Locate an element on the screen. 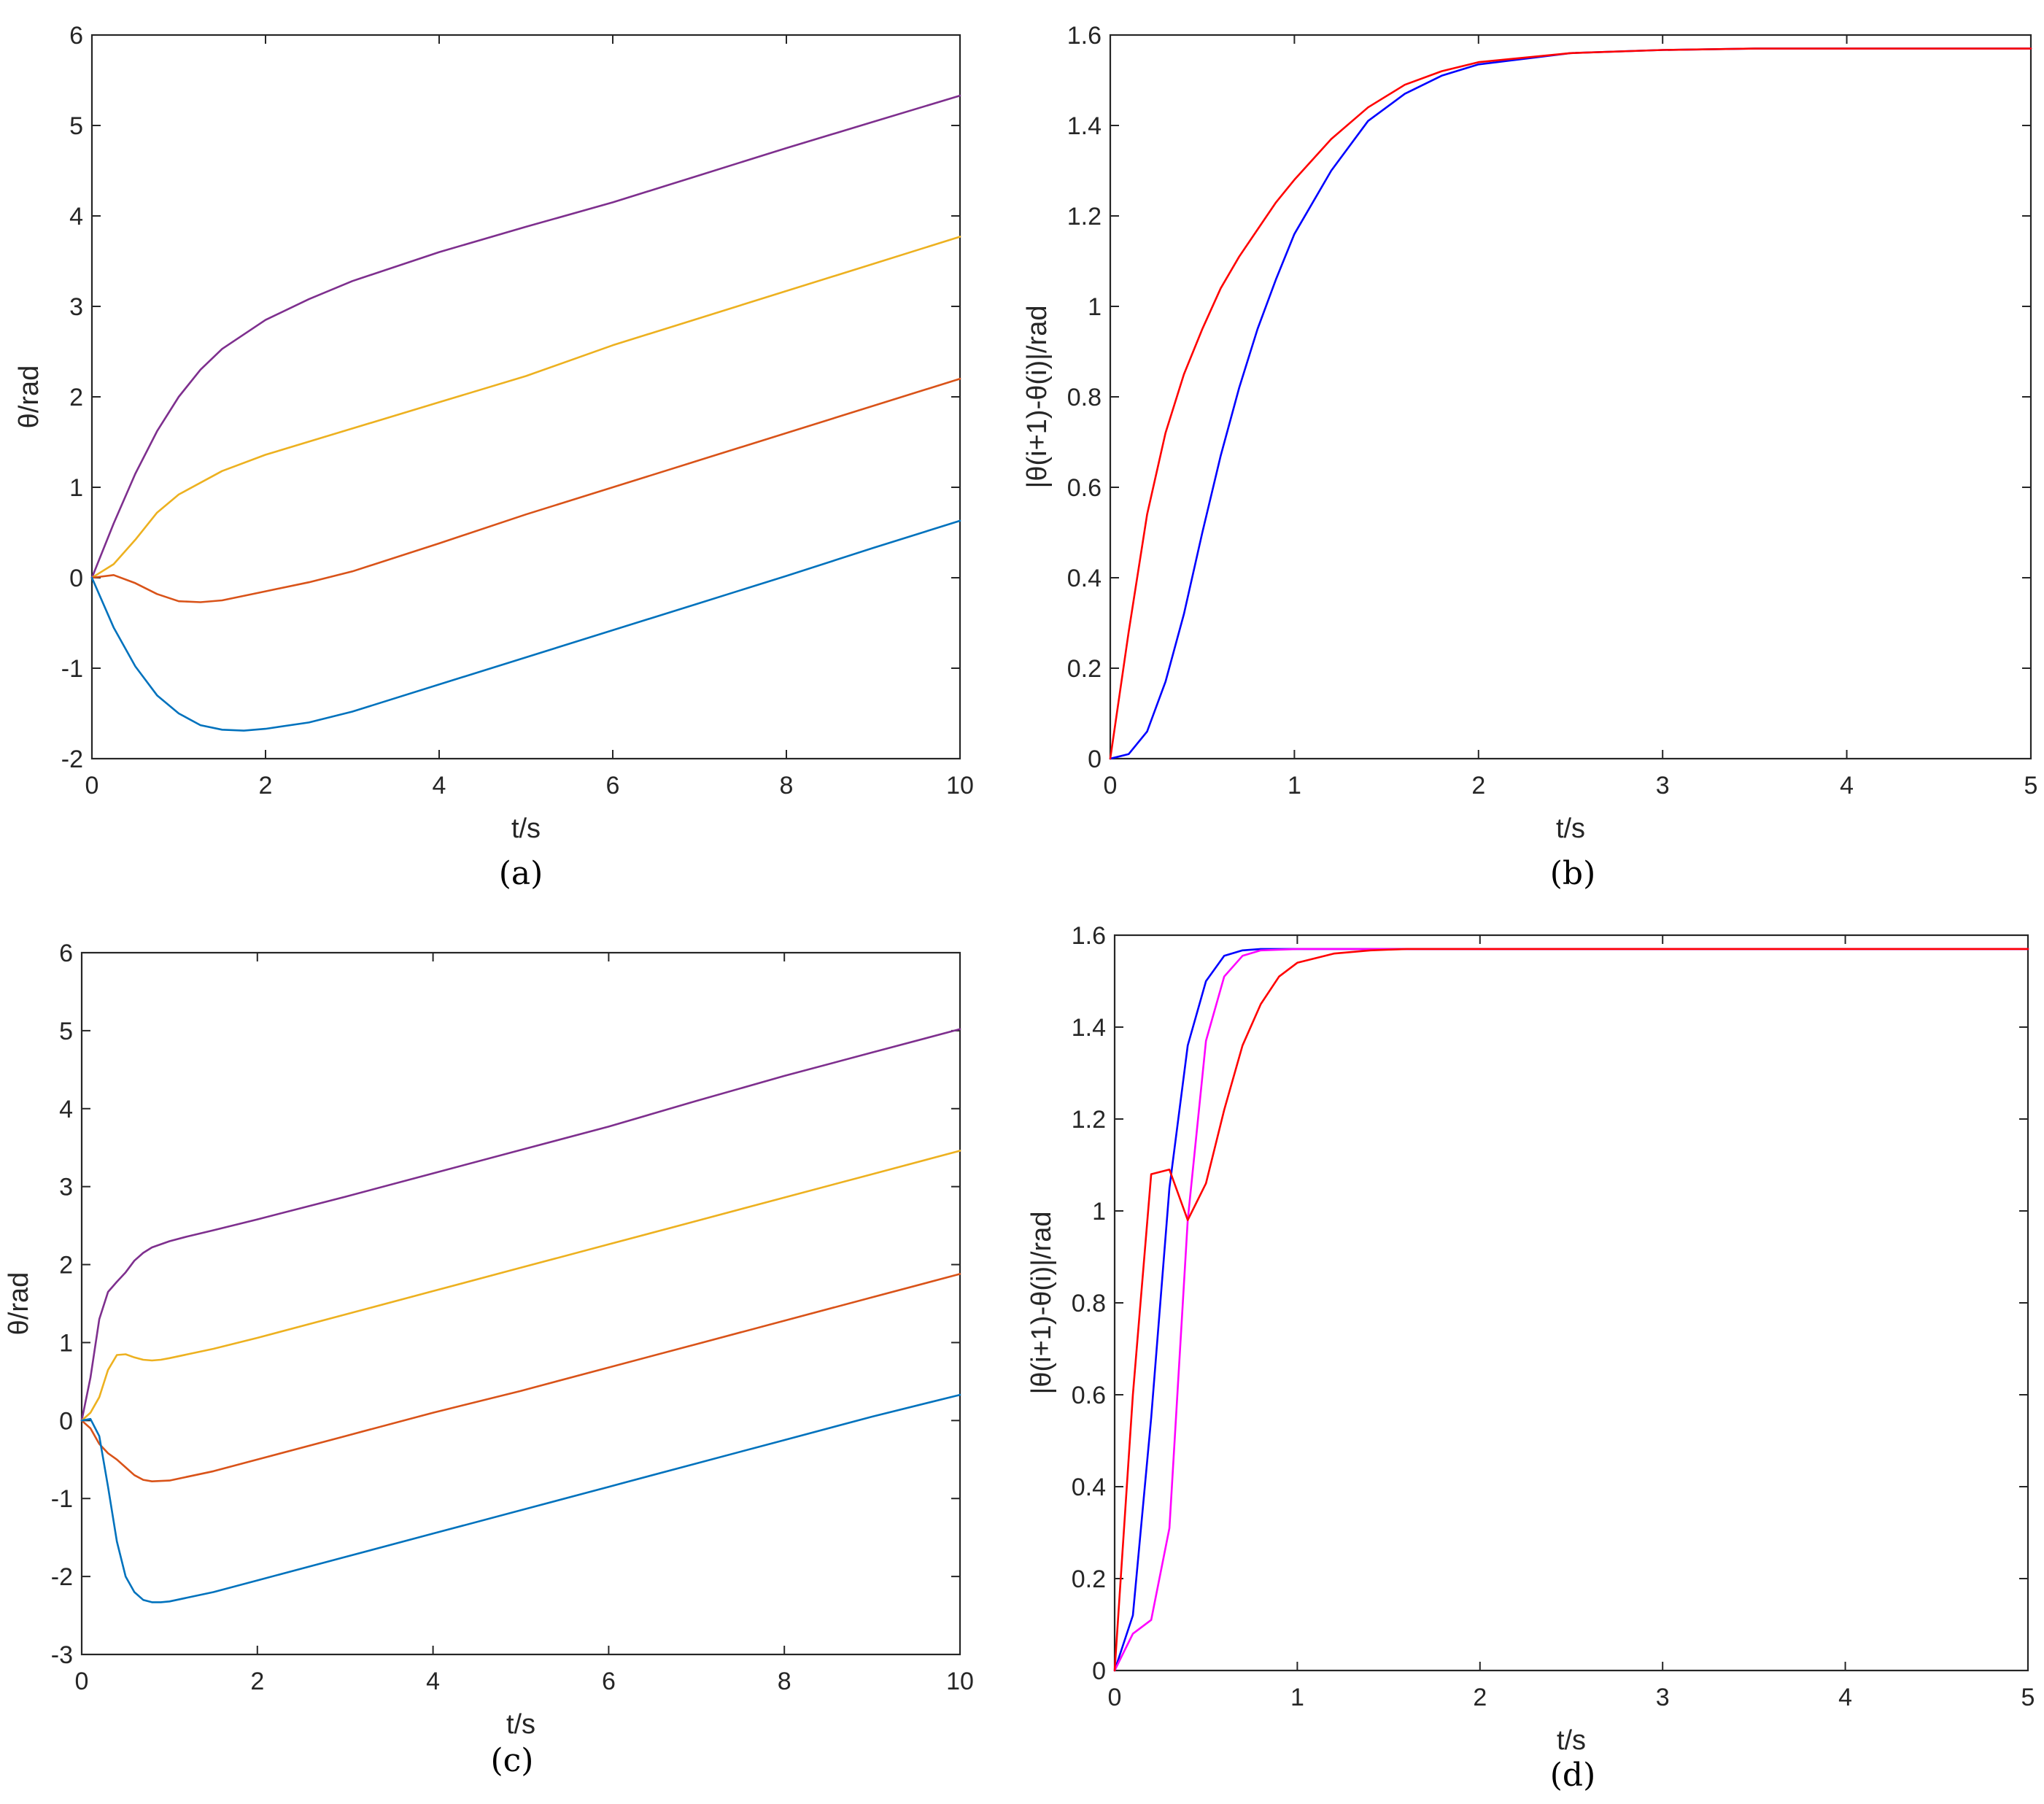 This screenshot has width=2044, height=1804. caption-c: (c) is located at coordinates (512, 1760).